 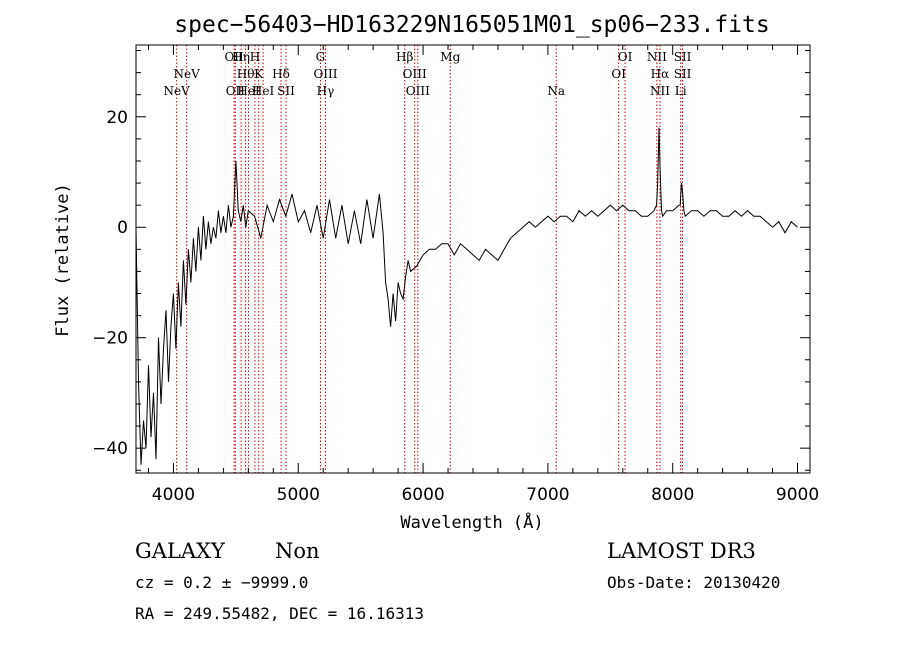 What do you see at coordinates (259, 74) in the screenshot?
I see `spectral-line-label: K` at bounding box center [259, 74].